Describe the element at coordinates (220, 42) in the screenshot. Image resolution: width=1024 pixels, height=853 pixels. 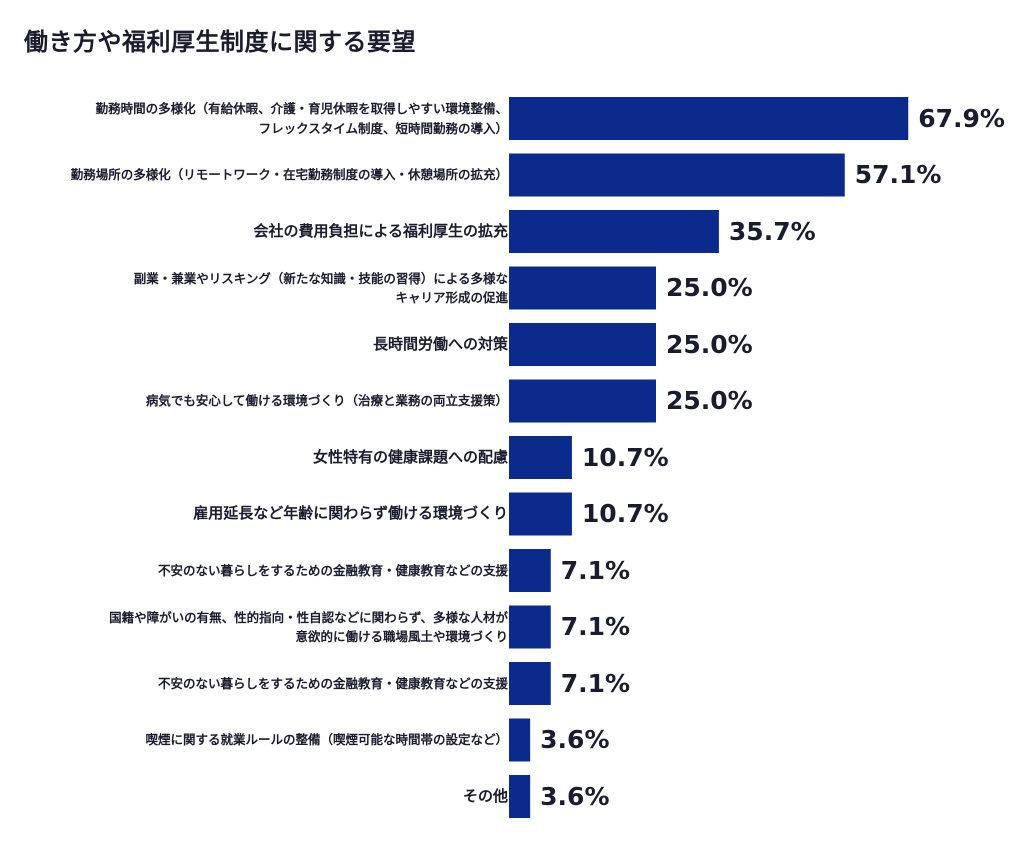
I see `chart-title: 働き方や福利厚生制度に関する要望` at that location.